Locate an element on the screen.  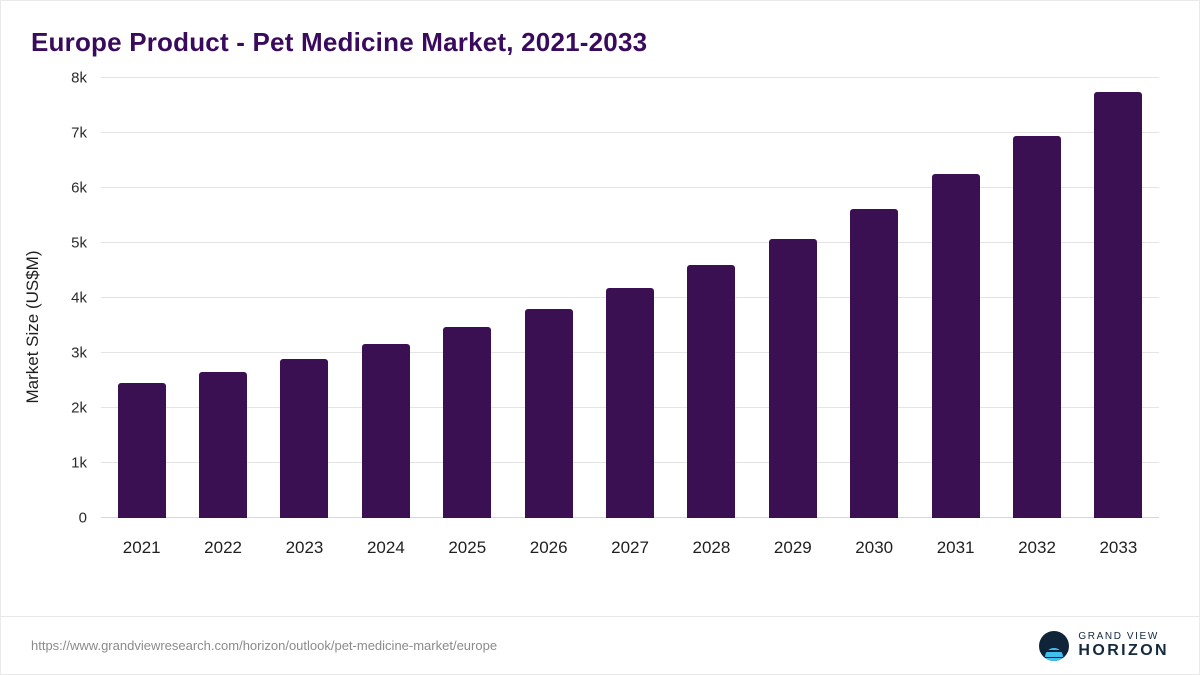
bar-column-2033 is located at coordinates (1118, 298).